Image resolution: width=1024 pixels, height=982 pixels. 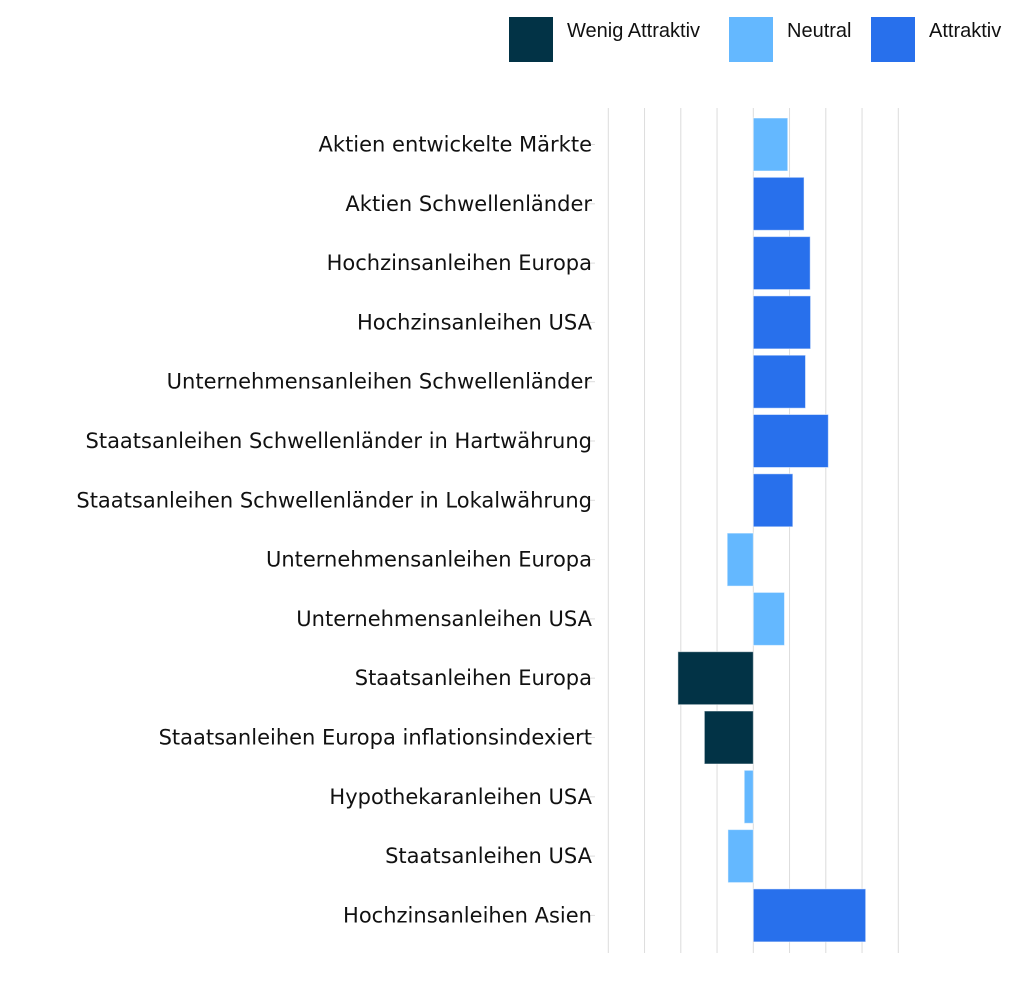 I want to click on category-label: Unternehmensanleihen USA, so click(x=444, y=619).